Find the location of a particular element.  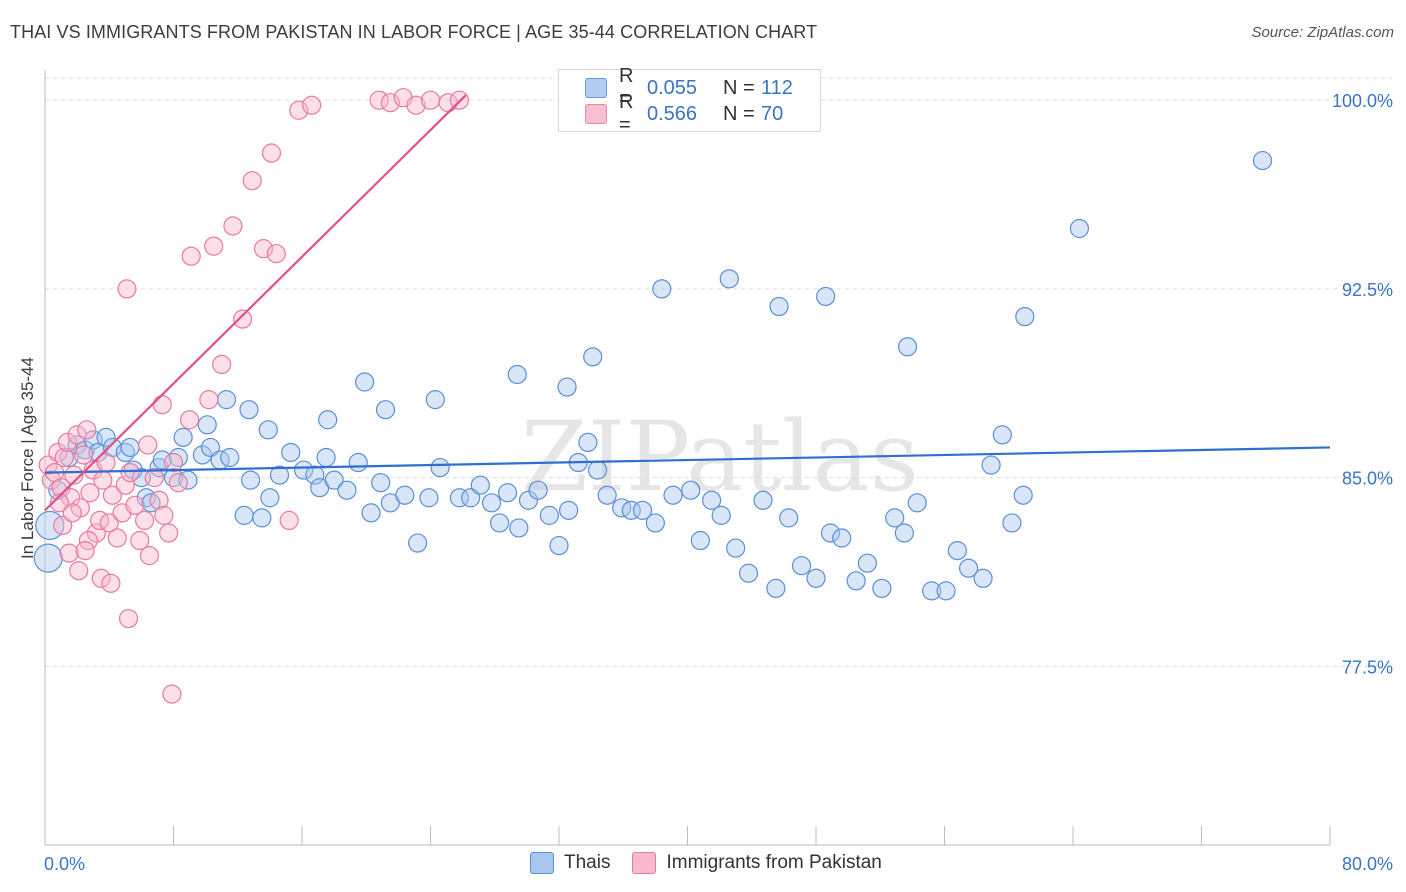

legend-r-value: 0.055 is located at coordinates (672, 87).